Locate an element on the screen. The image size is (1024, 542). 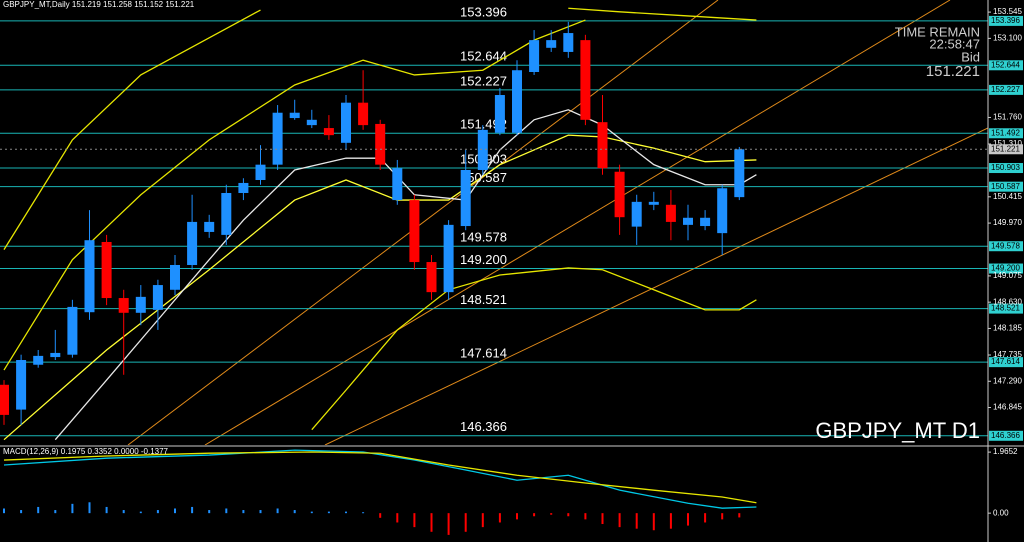
y-tick-label: 147.290 is located at coordinates (1007, 380).